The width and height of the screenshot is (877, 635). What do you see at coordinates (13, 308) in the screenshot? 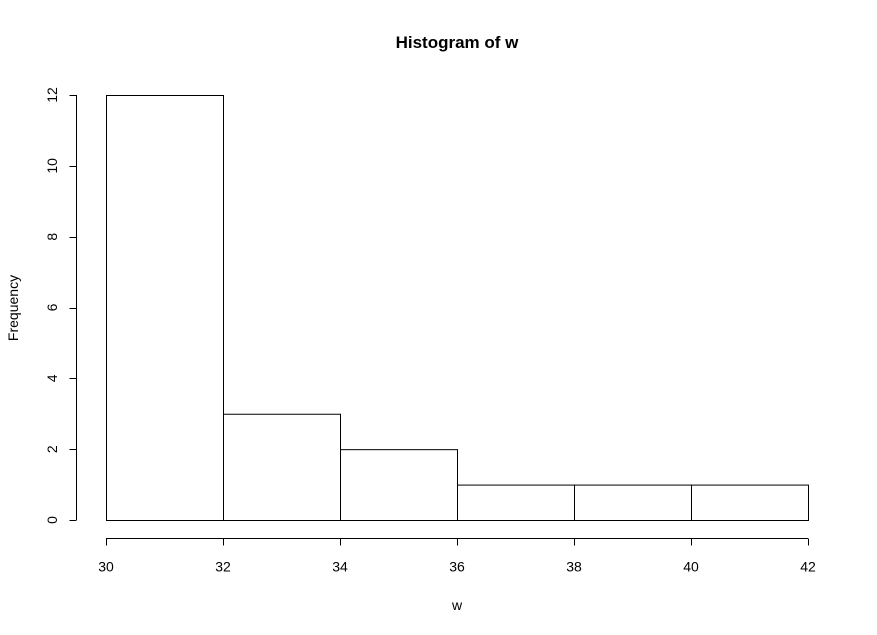
I see `y-axis-label: Frequency` at bounding box center [13, 308].